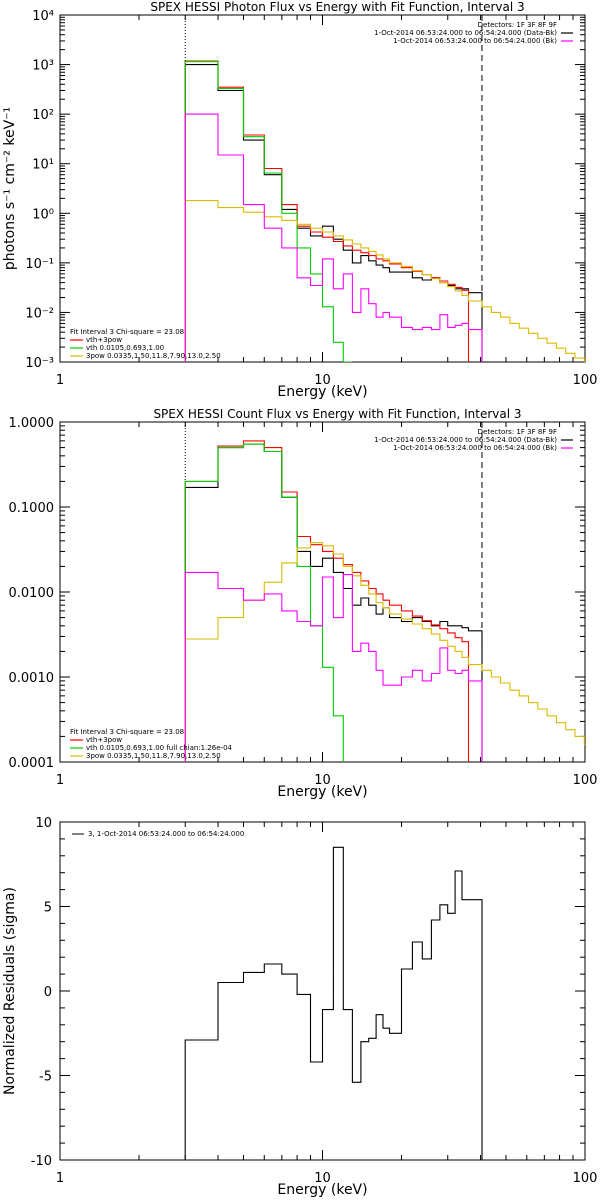  Describe the element at coordinates (48, 908) in the screenshot. I see `y-tick-label: 5` at that location.